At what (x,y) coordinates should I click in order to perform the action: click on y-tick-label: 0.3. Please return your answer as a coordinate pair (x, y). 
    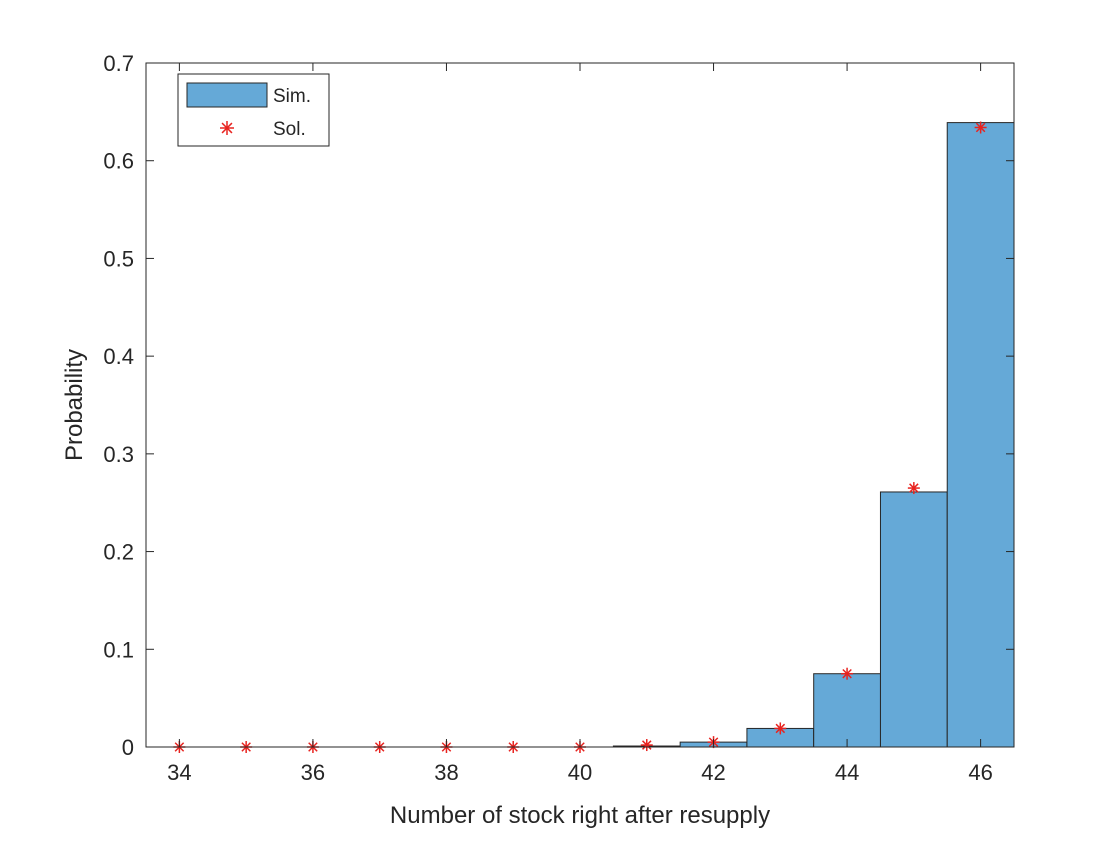
    Looking at the image, I should click on (118, 454).